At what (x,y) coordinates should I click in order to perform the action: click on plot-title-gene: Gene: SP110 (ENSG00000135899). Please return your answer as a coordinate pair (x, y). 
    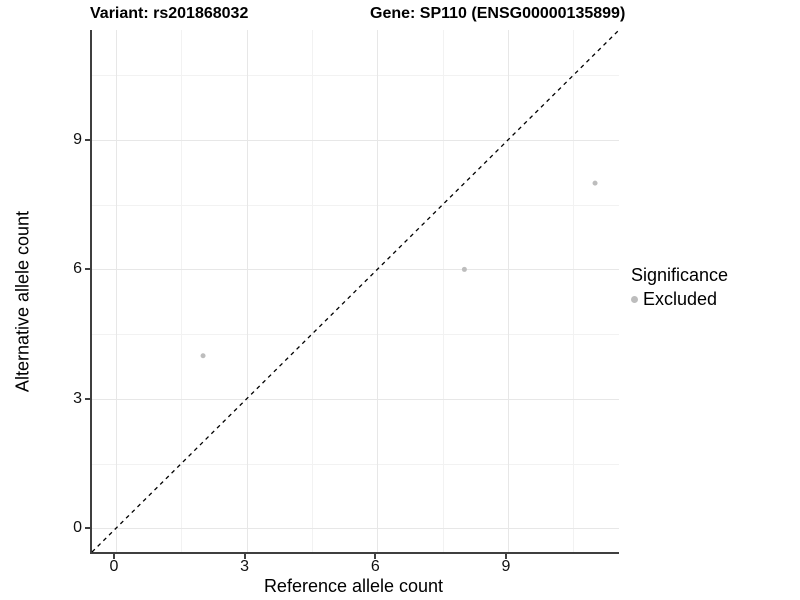
    Looking at the image, I should click on (498, 13).